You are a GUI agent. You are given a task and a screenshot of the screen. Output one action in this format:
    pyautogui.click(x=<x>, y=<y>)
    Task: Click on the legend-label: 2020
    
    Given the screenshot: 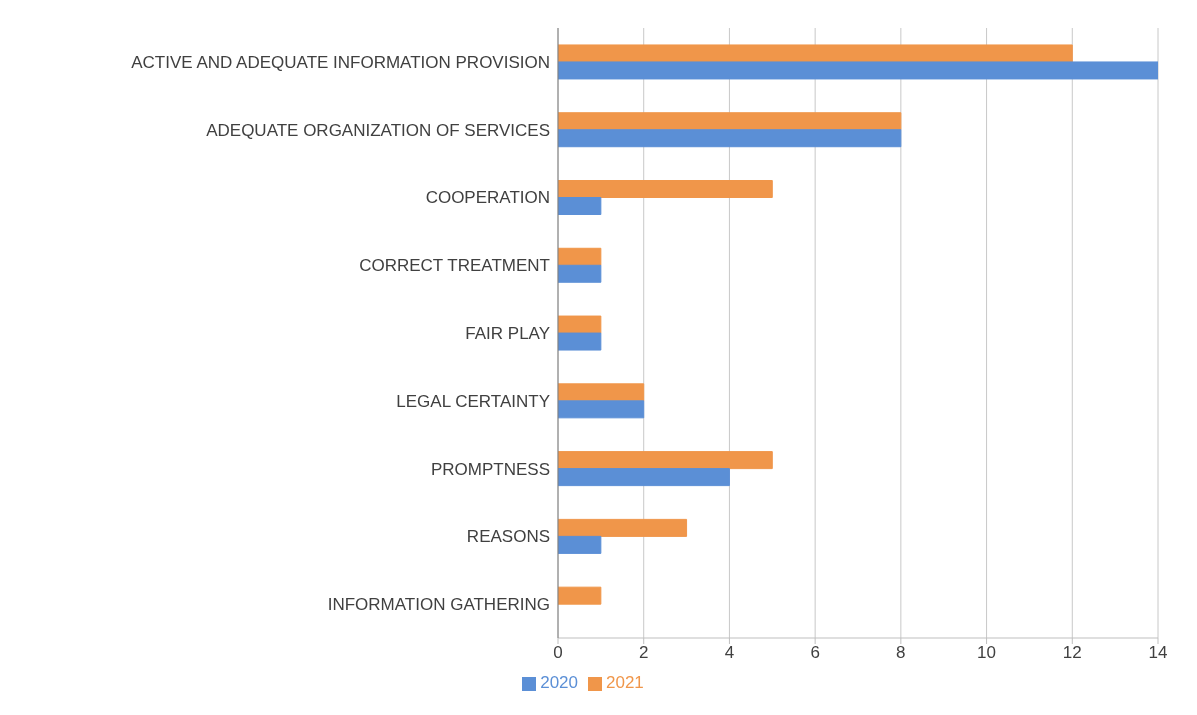 What is the action you would take?
    pyautogui.click(x=559, y=682)
    